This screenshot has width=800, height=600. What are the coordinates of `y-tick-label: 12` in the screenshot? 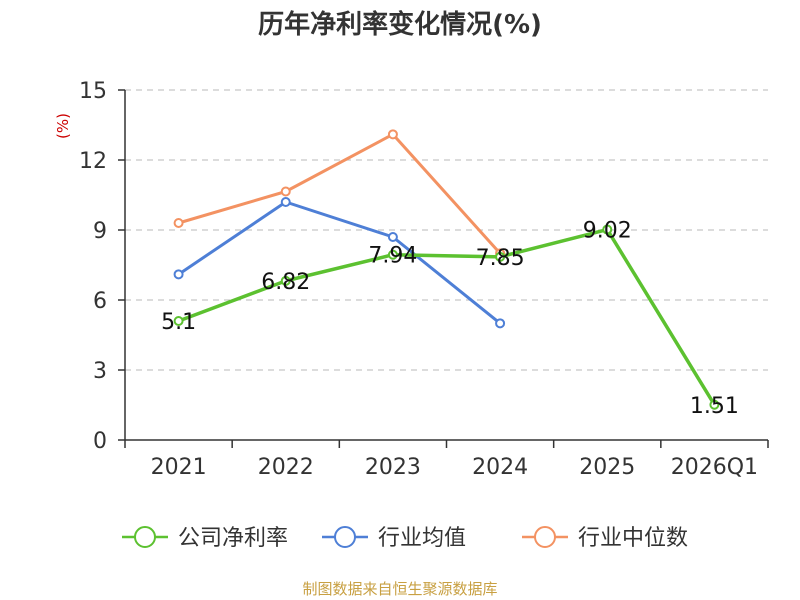 It's located at (93, 161).